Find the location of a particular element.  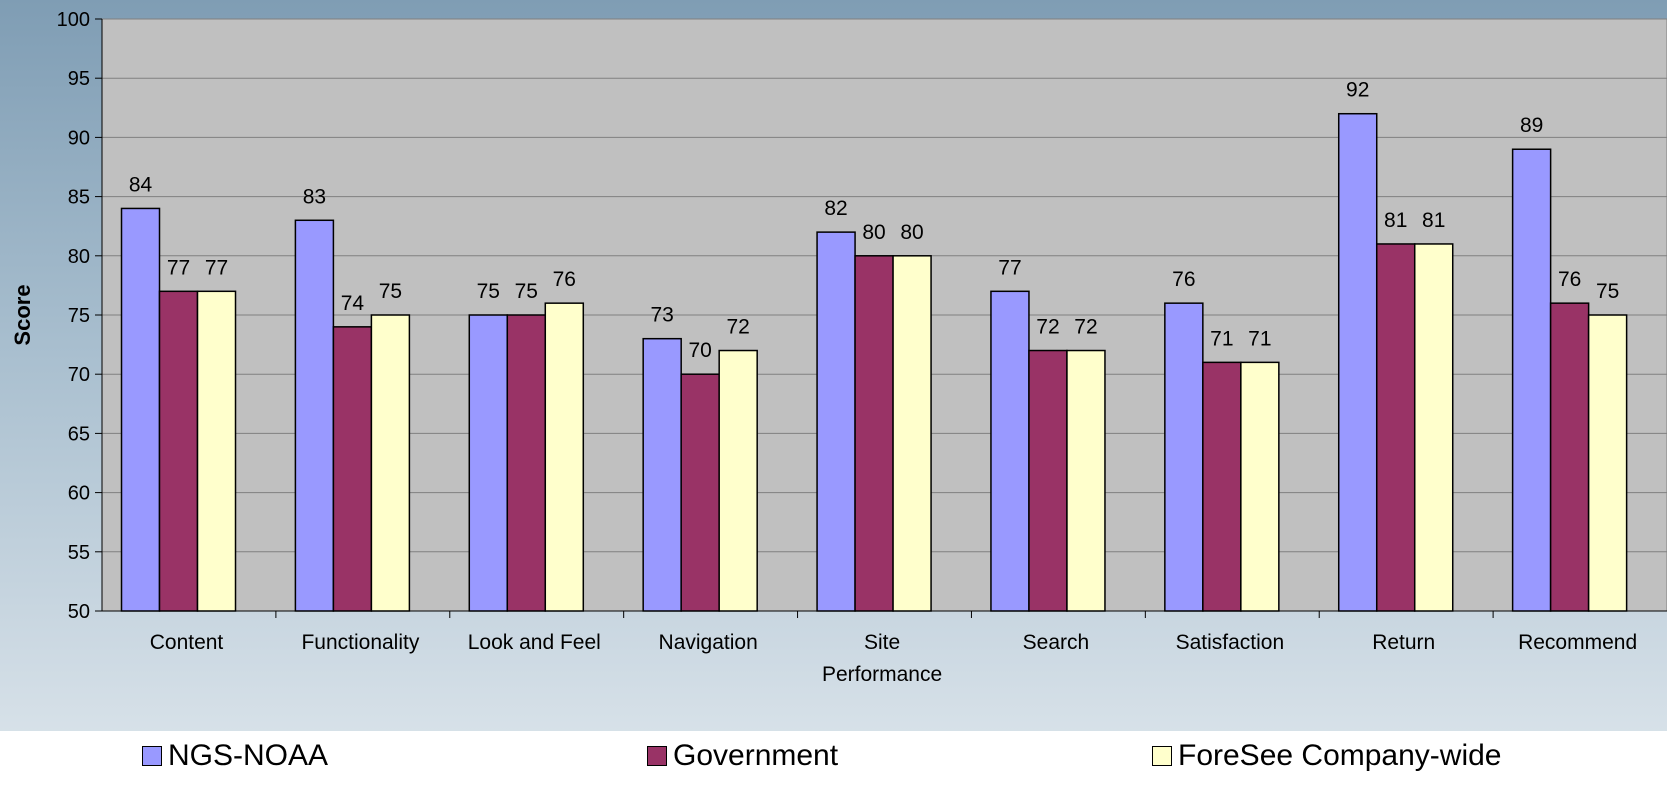

y-tick-label: 100 is located at coordinates (73, 20).